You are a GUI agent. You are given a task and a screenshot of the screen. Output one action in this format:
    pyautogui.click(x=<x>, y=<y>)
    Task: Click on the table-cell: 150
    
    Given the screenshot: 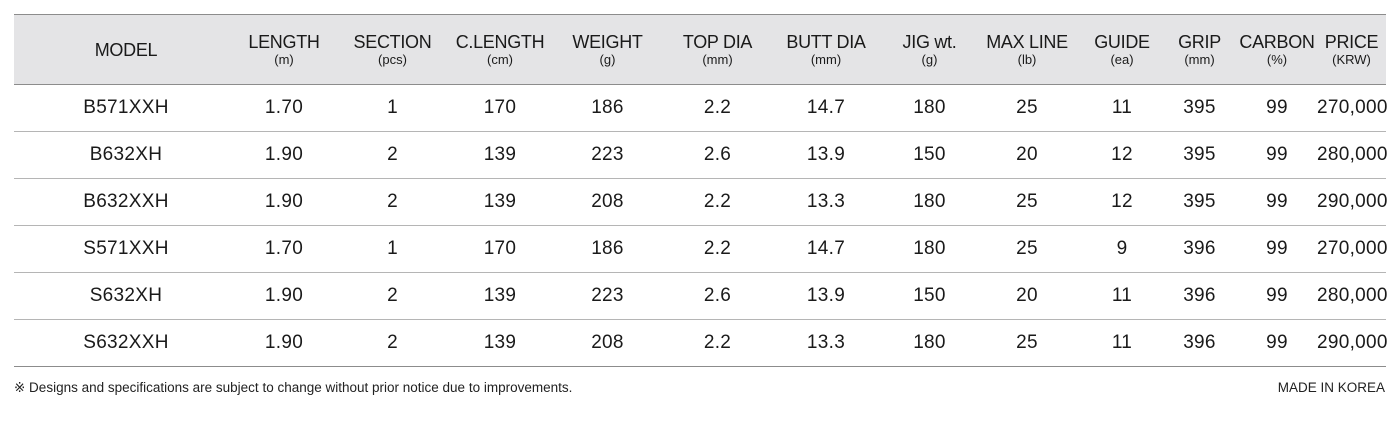 What is the action you would take?
    pyautogui.click(x=929, y=154)
    